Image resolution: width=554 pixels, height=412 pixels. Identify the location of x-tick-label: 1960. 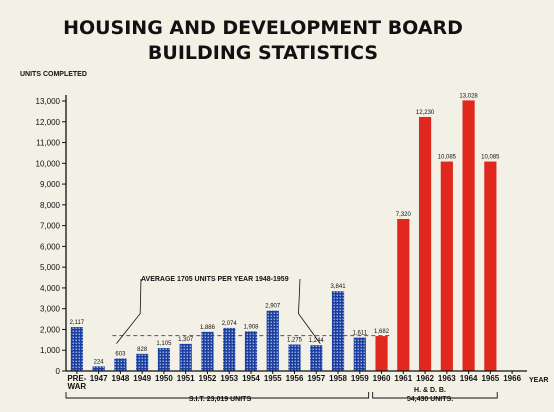
(382, 378).